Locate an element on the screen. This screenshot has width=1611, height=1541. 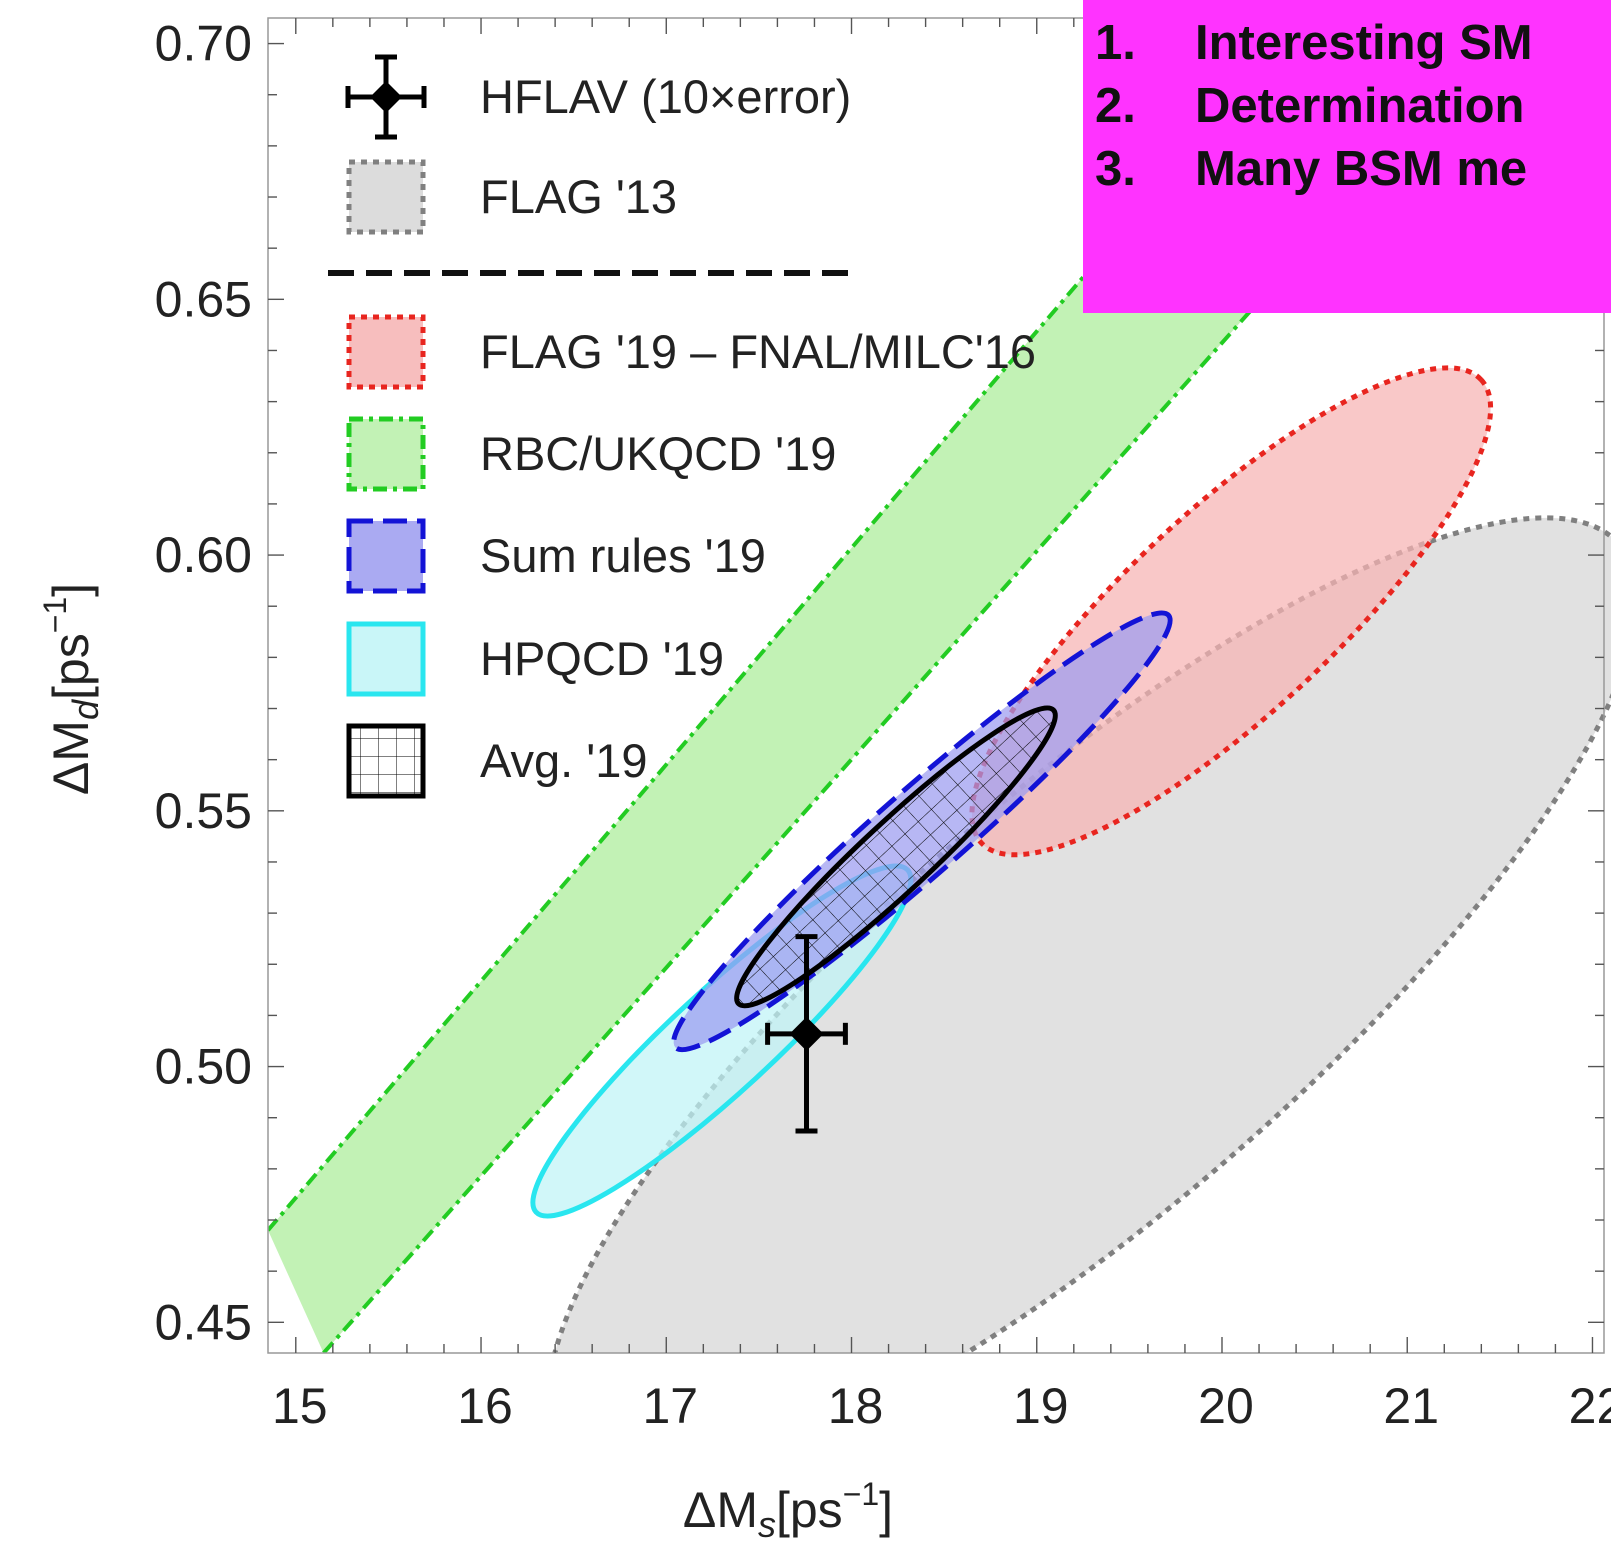
y-tick-label: 0.50 is located at coordinates (203, 1067).